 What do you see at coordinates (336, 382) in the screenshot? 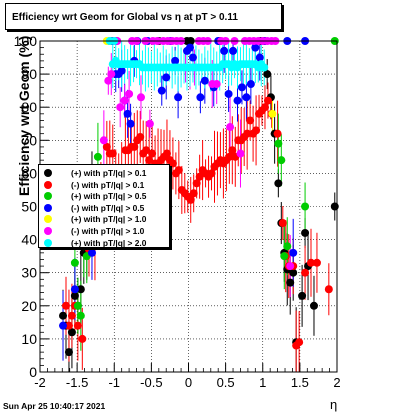
I see `x-tick-label: 2` at bounding box center [336, 382].